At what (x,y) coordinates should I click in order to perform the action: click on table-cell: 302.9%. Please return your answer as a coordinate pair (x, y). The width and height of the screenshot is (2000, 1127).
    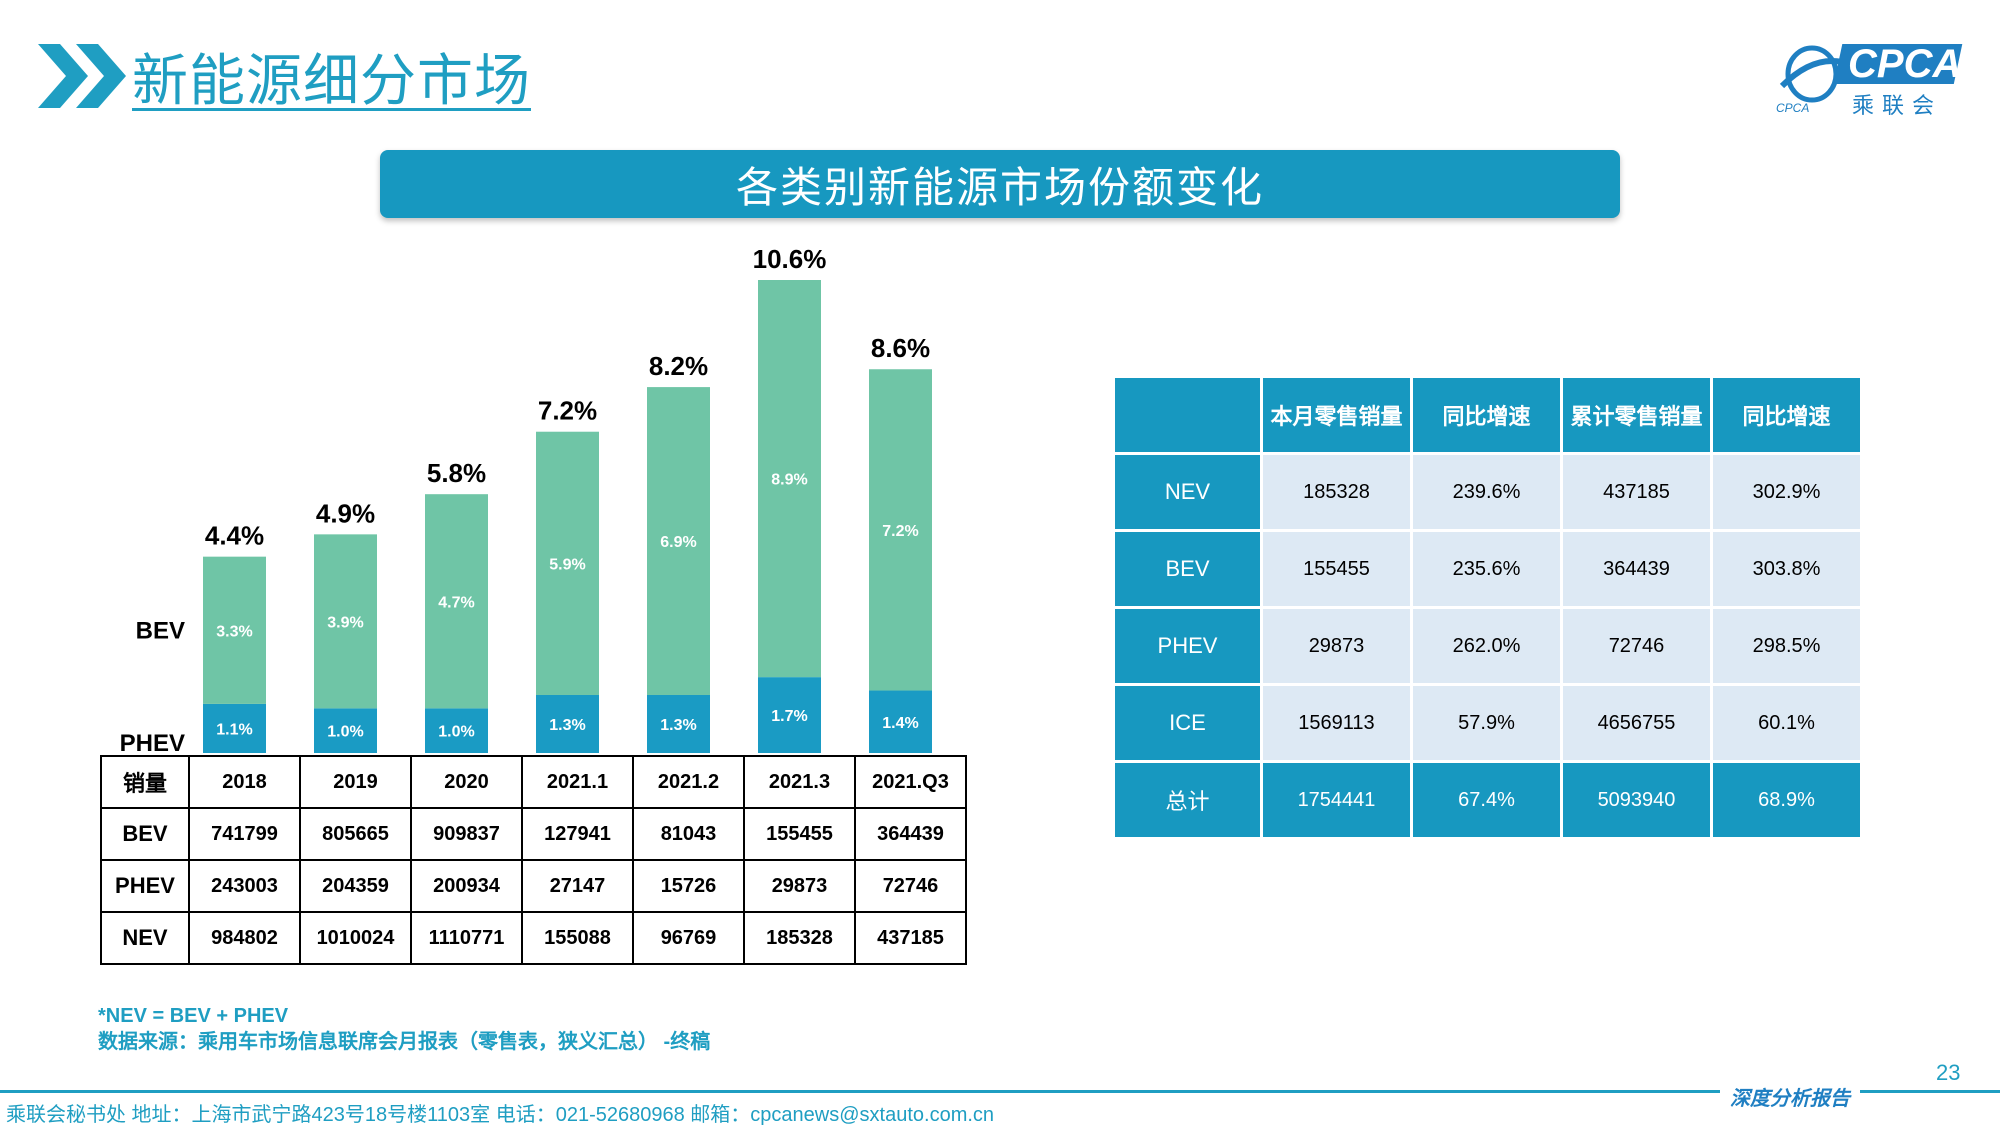
    Looking at the image, I should click on (1786, 492).